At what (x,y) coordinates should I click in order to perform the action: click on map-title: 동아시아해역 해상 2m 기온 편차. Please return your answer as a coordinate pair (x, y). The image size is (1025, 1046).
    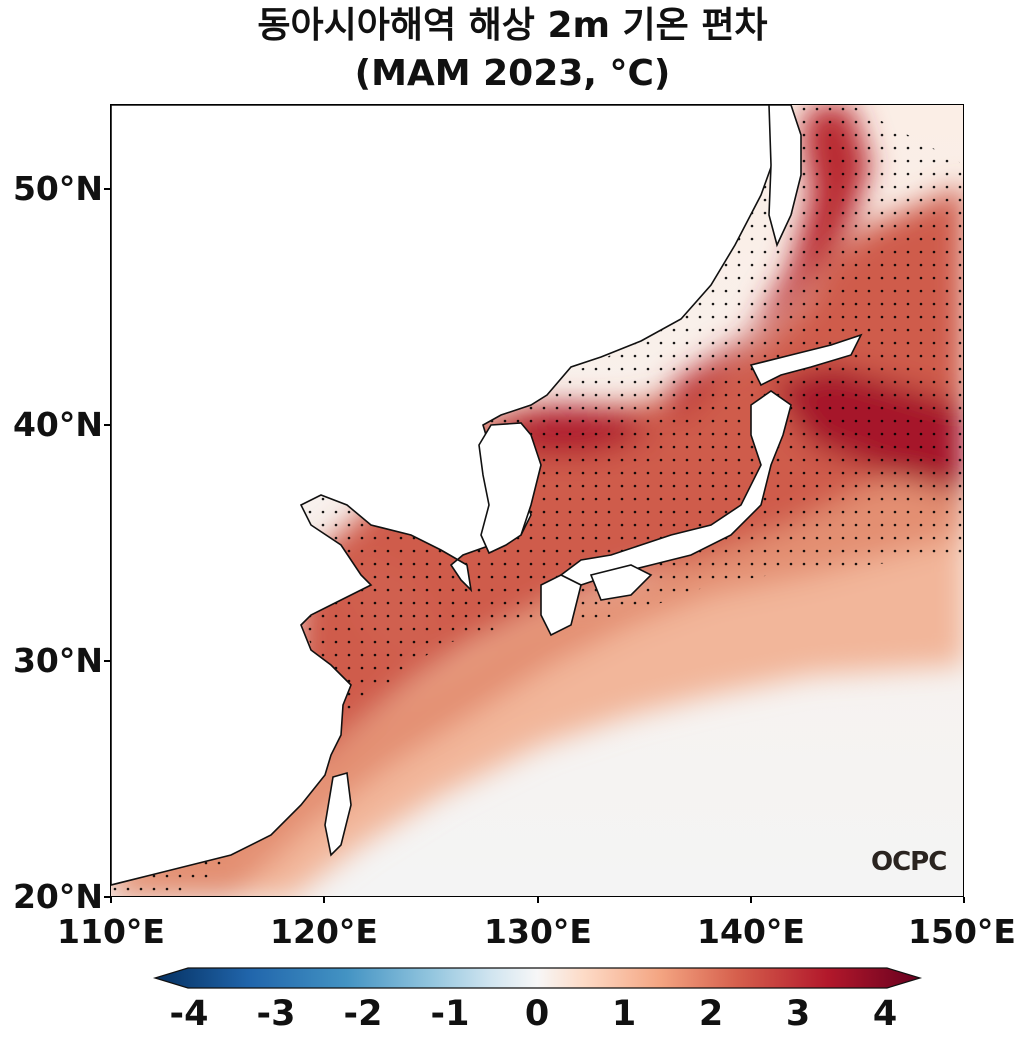
    Looking at the image, I should click on (512, 25).